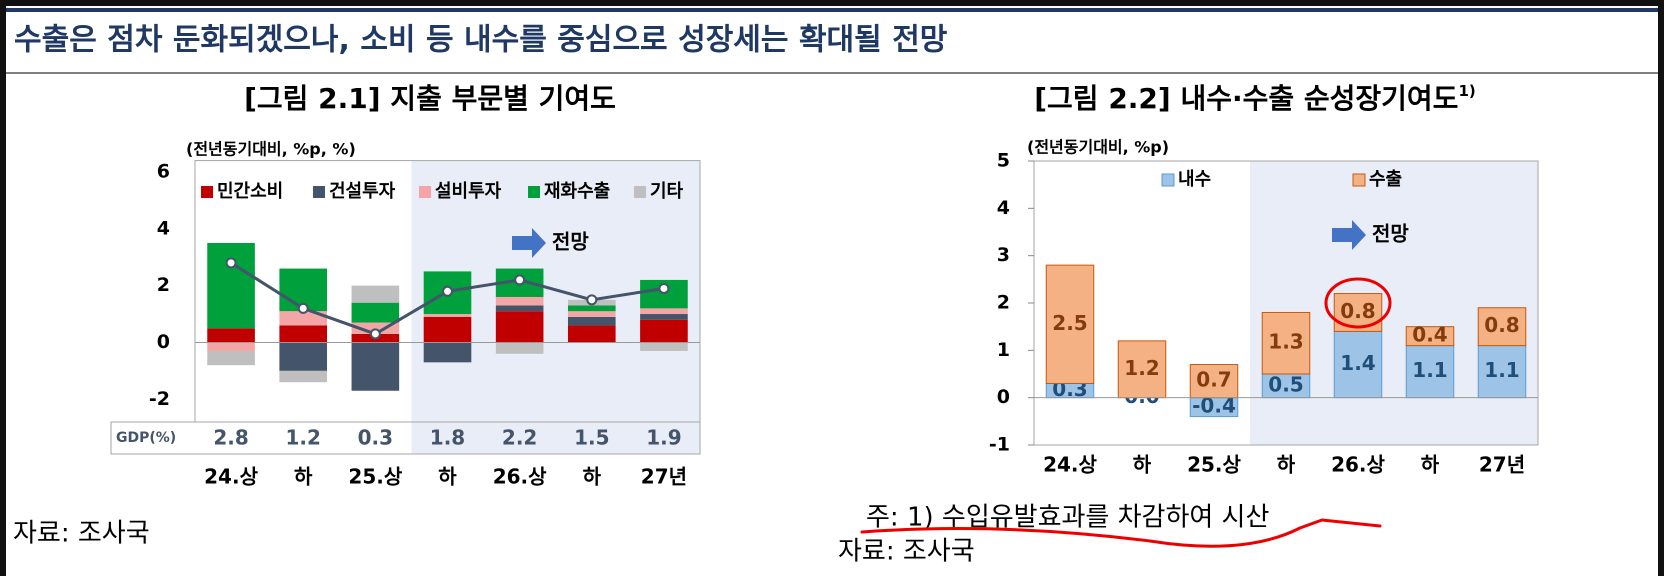 This screenshot has width=1664, height=576. Describe the element at coordinates (1003, 397) in the screenshot. I see `y-tick-label: 0` at that location.